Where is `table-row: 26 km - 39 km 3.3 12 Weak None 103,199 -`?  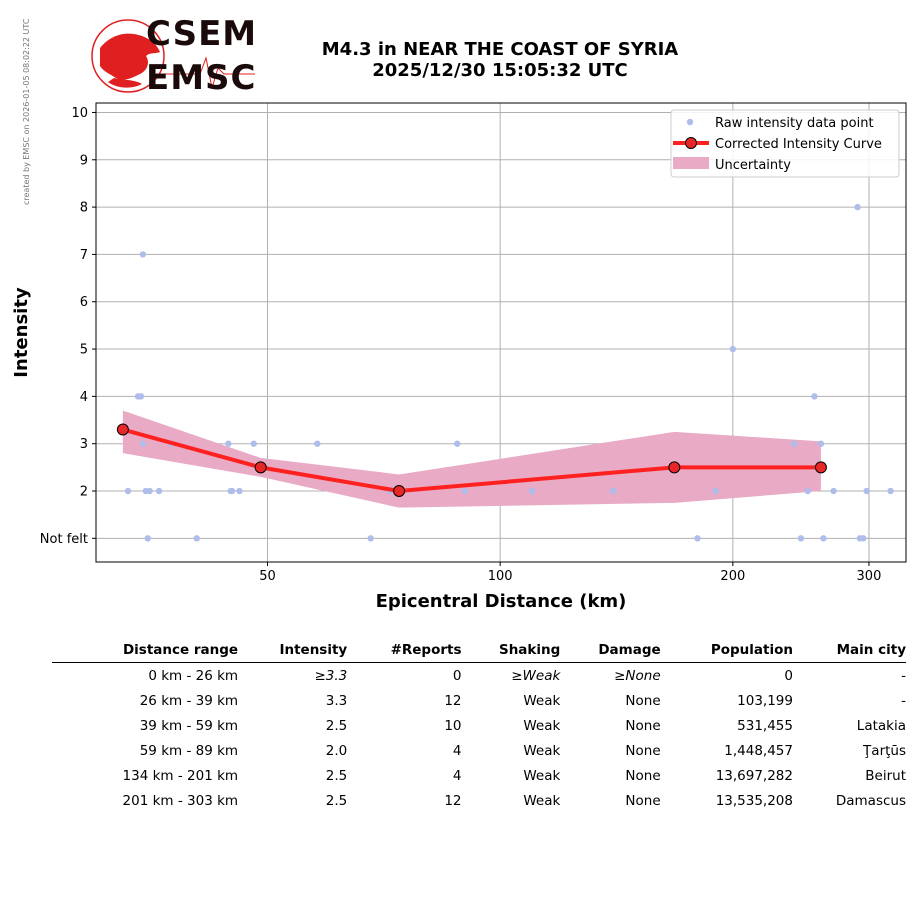 table-row: 26 km - 39 km 3.3 12 Weak None 103,199 - is located at coordinates (479, 700).